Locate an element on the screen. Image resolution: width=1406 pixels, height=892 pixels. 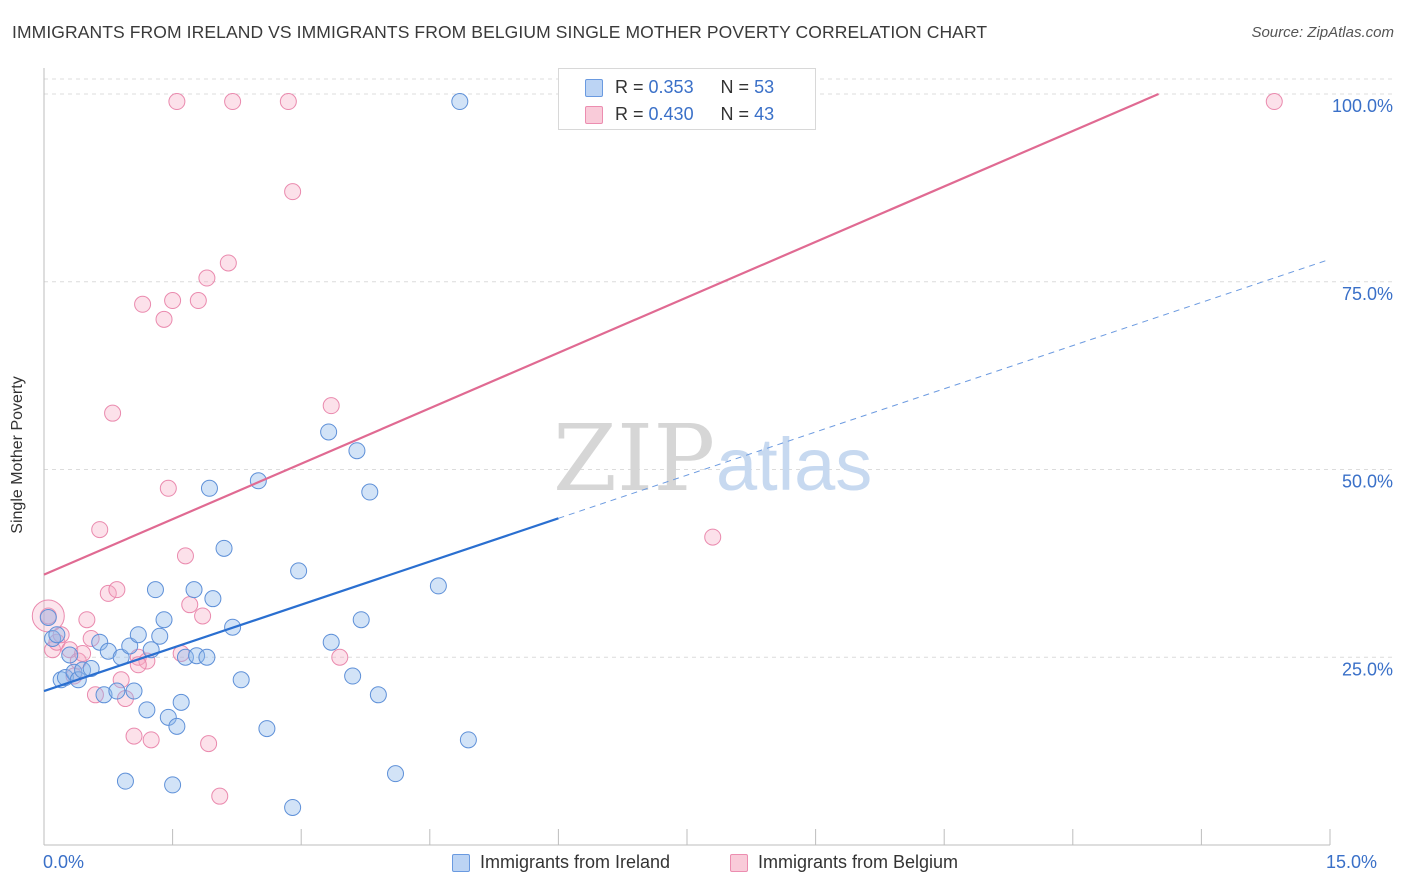
chart-source: Source: ZipAtlas.com is located at coordinates (1322, 32).